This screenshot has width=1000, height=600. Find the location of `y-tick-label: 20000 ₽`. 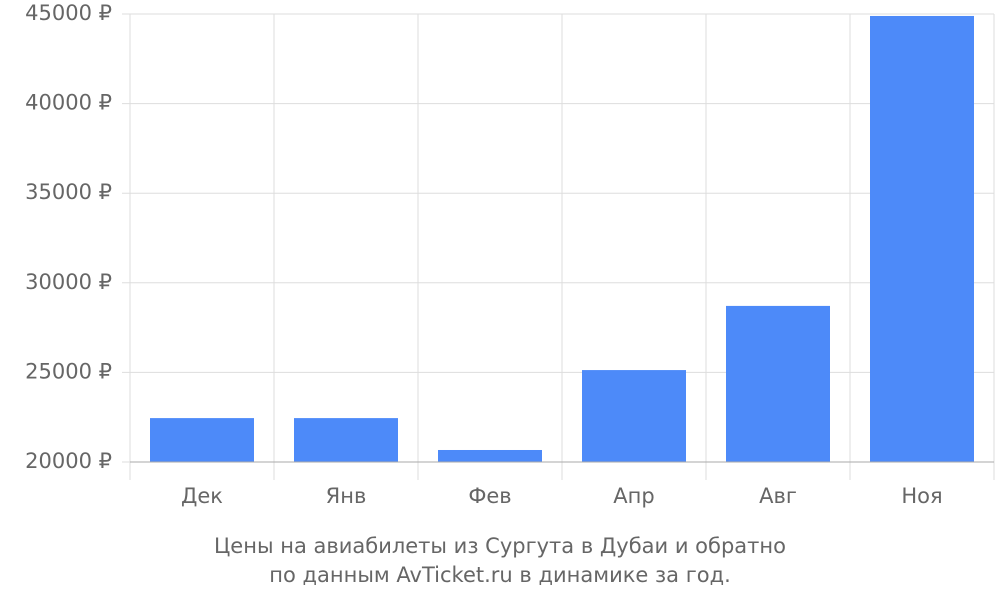

y-tick-label: 20000 ₽ is located at coordinates (68, 461).